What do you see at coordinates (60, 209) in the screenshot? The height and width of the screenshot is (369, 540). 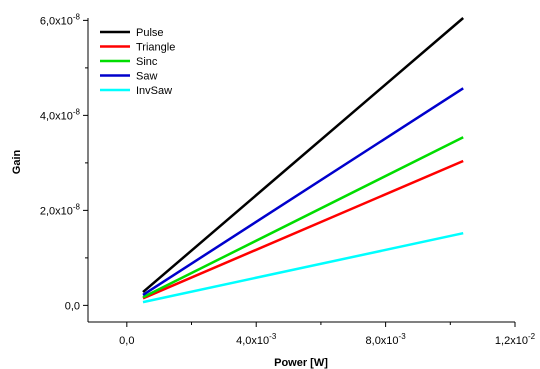 I see `y-tick-label: 2,0x10⁻⁸` at bounding box center [60, 209].